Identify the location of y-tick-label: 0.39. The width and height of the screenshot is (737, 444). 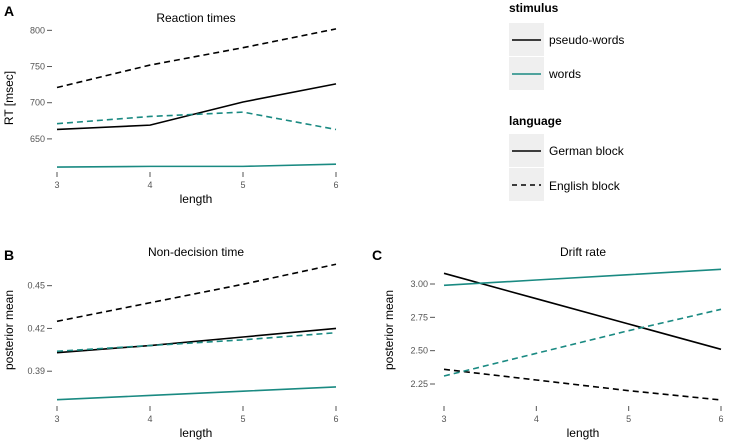
(36, 371).